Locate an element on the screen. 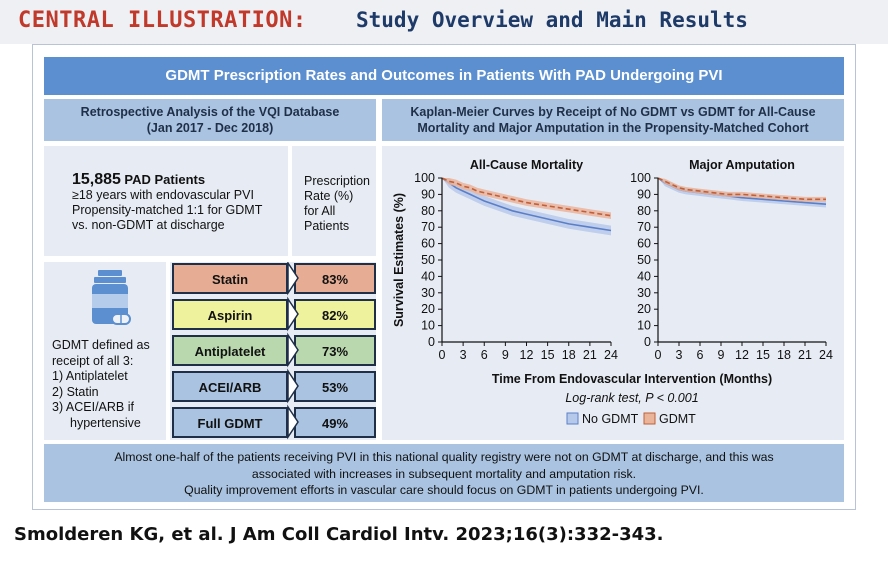  connector-arrows is located at coordinates (293, 351).